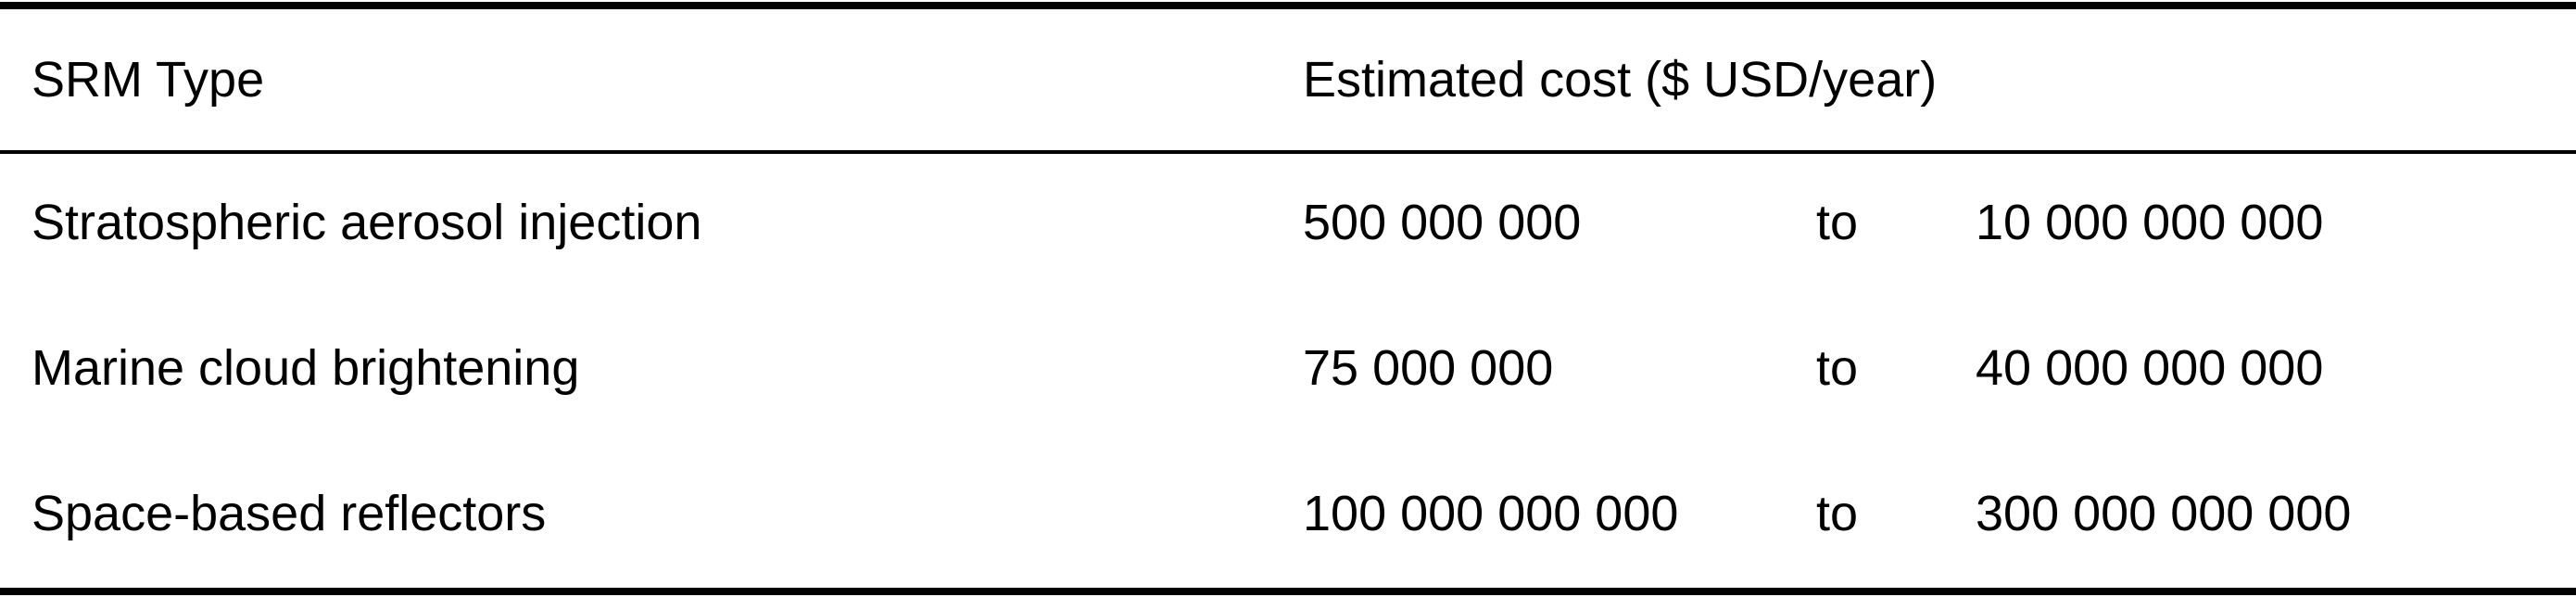  Describe the element at coordinates (1620, 80) in the screenshot. I see `header-estimated-cost: Estimated cost ($ USD/year)` at that location.